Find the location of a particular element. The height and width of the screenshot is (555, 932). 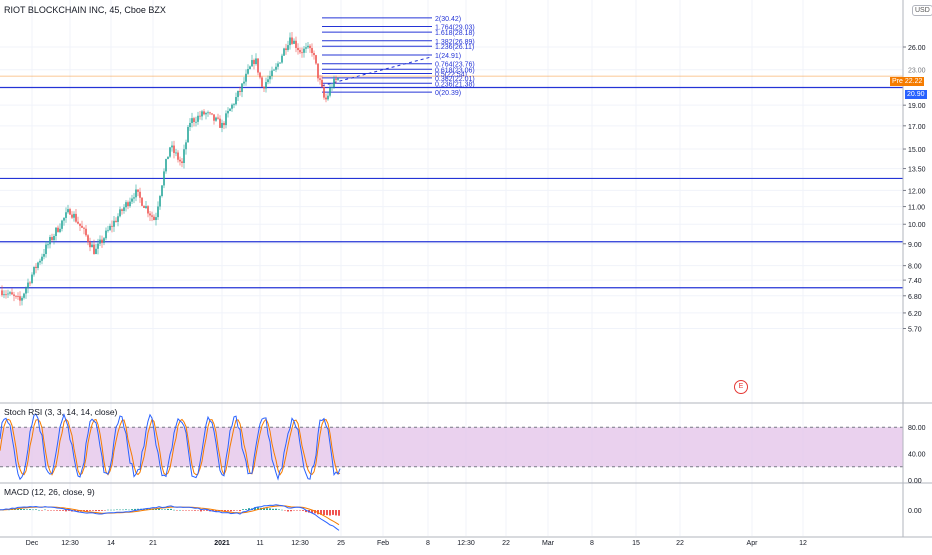

current-price-tag: Pre 22.22 is located at coordinates (907, 81).